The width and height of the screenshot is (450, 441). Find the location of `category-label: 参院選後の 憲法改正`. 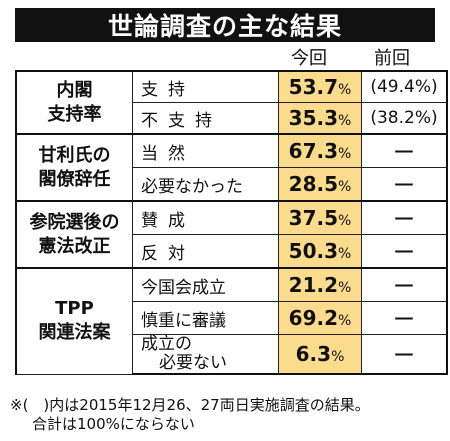

category-label: 参院選後の 憲法改正 is located at coordinates (74, 234).